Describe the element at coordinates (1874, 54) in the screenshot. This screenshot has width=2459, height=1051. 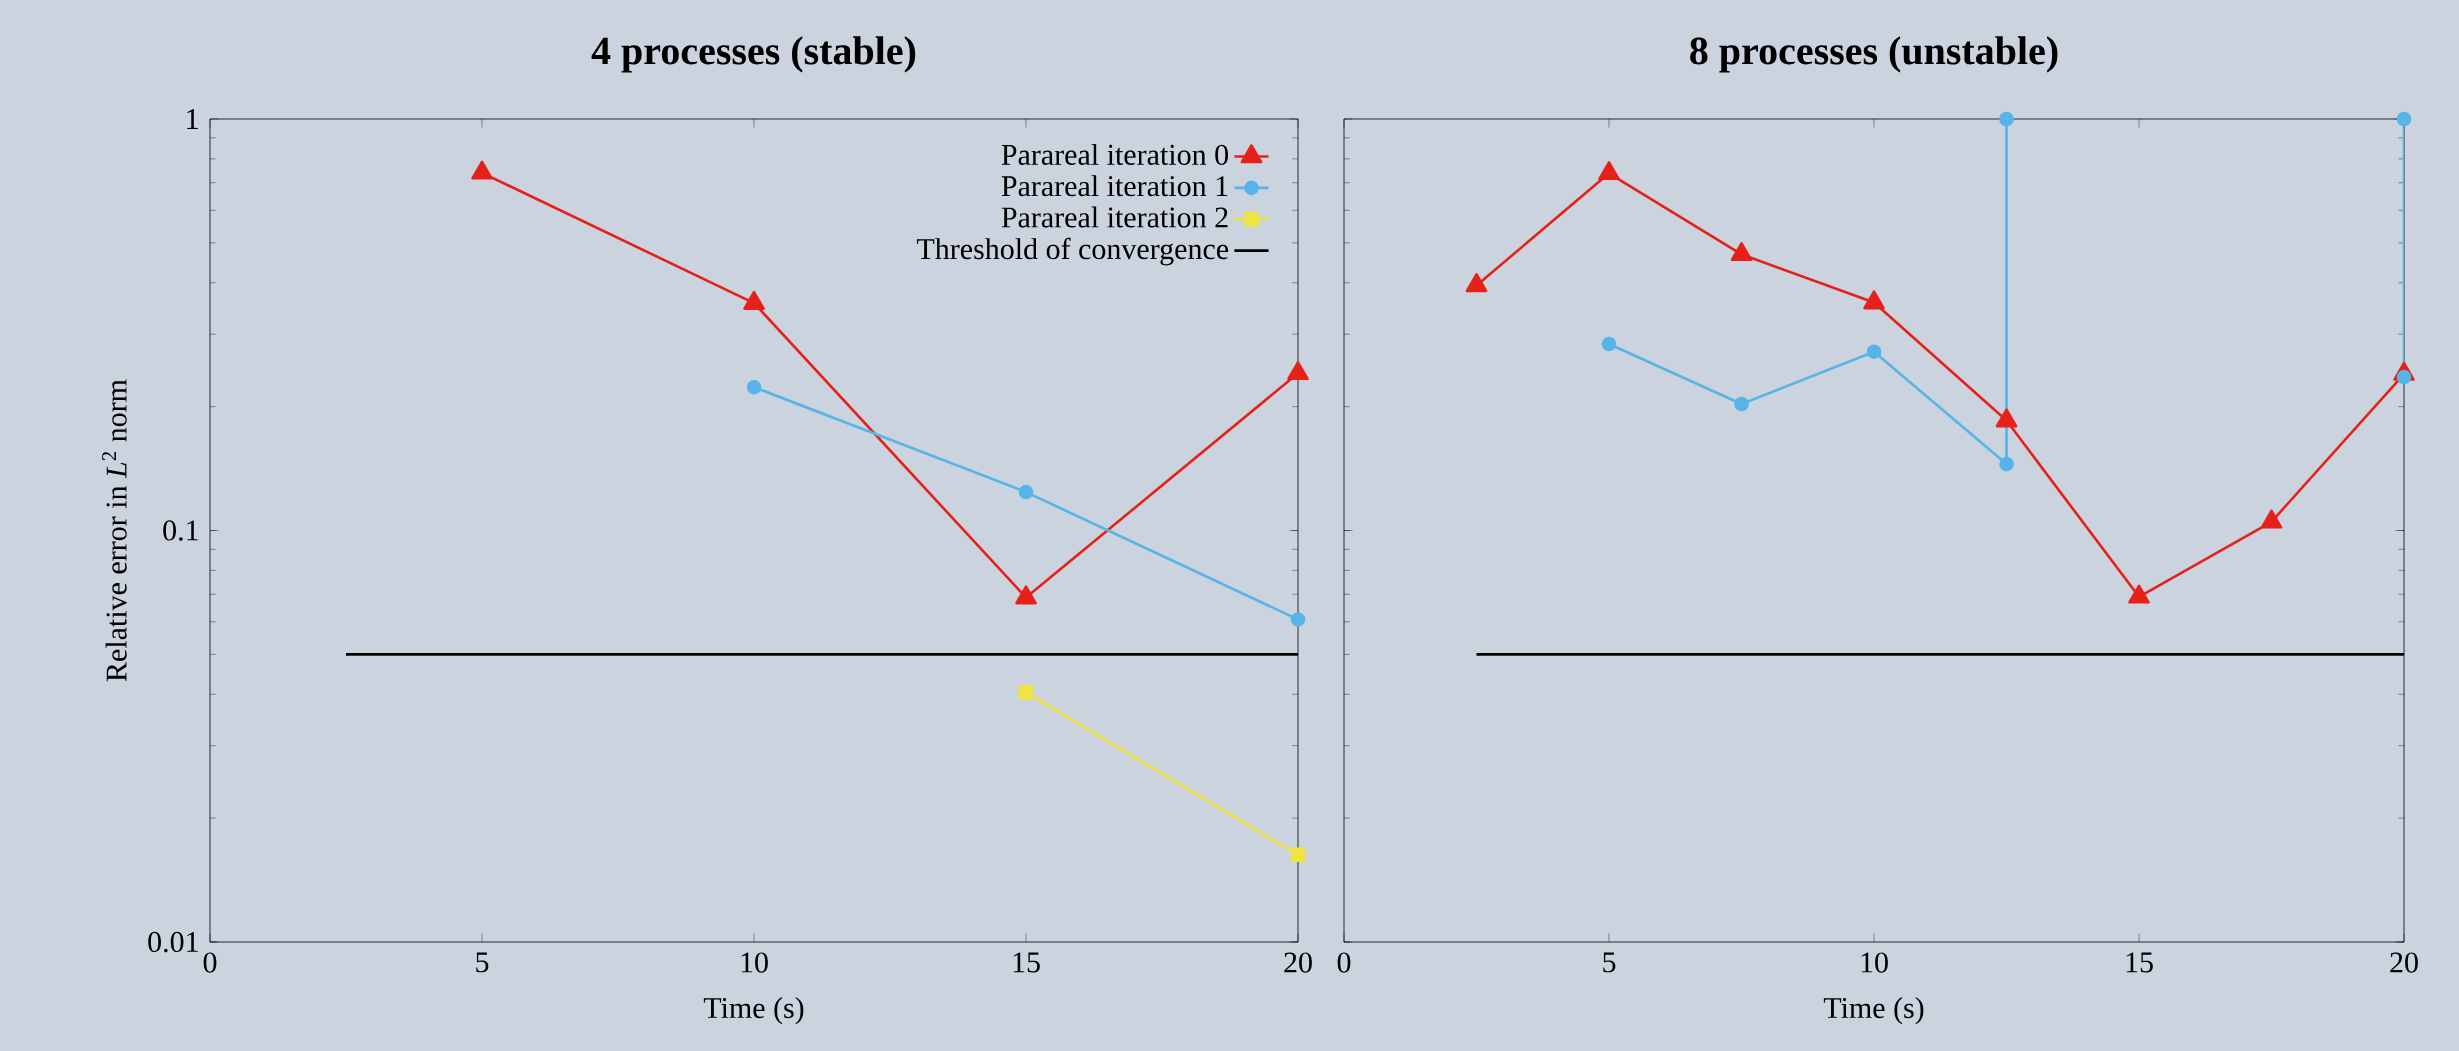
I see `chart-title: 8 processes (unstable)` at that location.